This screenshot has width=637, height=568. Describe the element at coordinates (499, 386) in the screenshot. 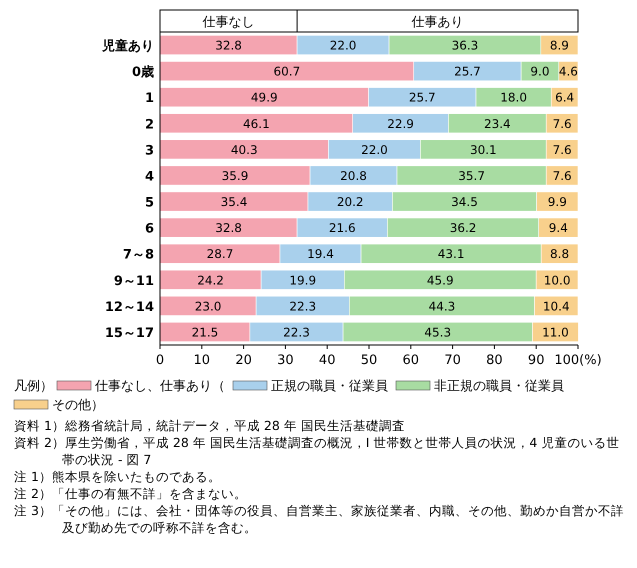

I see `legend-label: 非正規の職員・従業員` at that location.